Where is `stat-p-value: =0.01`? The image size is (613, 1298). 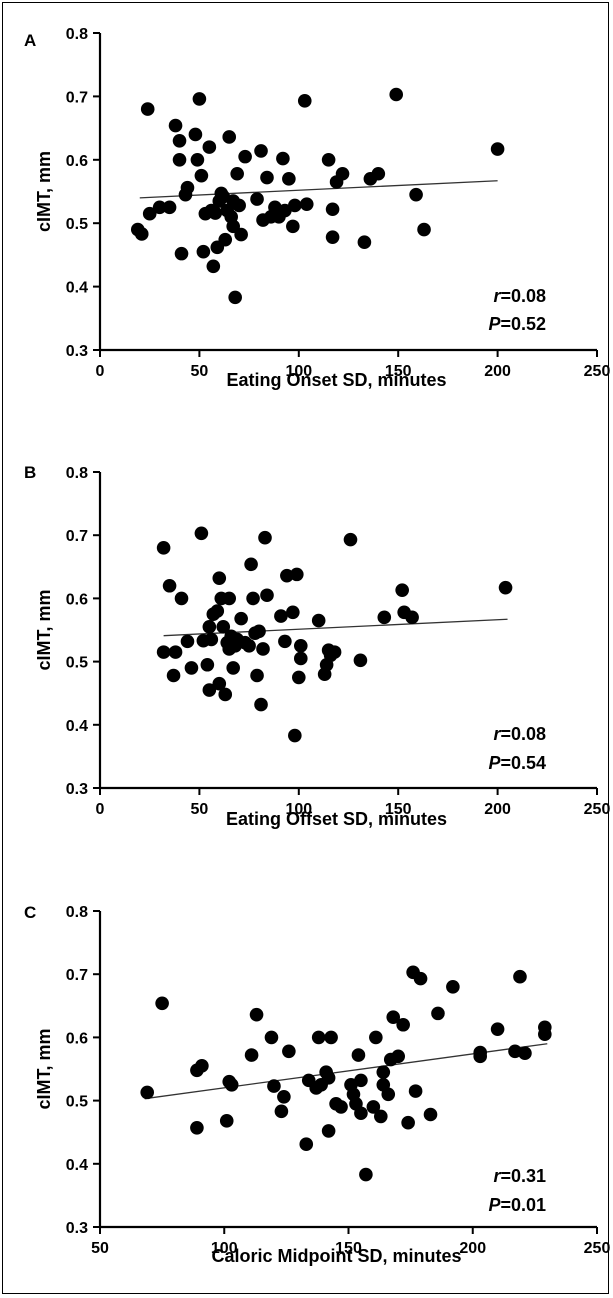 stat-p-value: =0.01 is located at coordinates (523, 1205).